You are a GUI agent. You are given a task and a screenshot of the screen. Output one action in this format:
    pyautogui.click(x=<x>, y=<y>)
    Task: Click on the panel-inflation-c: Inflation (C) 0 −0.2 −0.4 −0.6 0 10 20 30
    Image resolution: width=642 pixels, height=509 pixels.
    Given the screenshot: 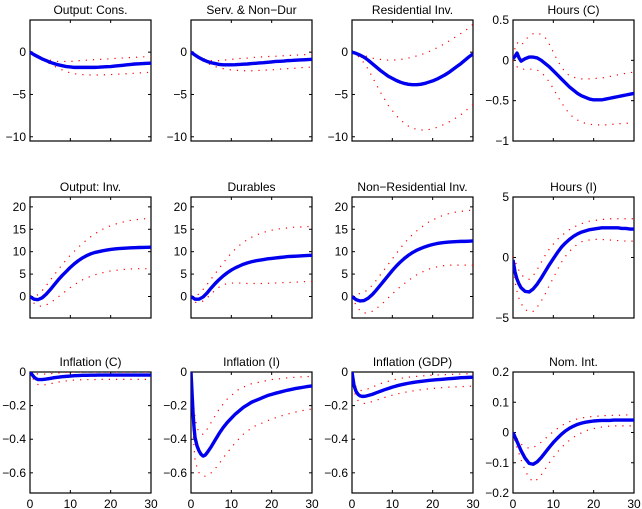 What is the action you would take?
    pyautogui.click(x=80, y=432)
    